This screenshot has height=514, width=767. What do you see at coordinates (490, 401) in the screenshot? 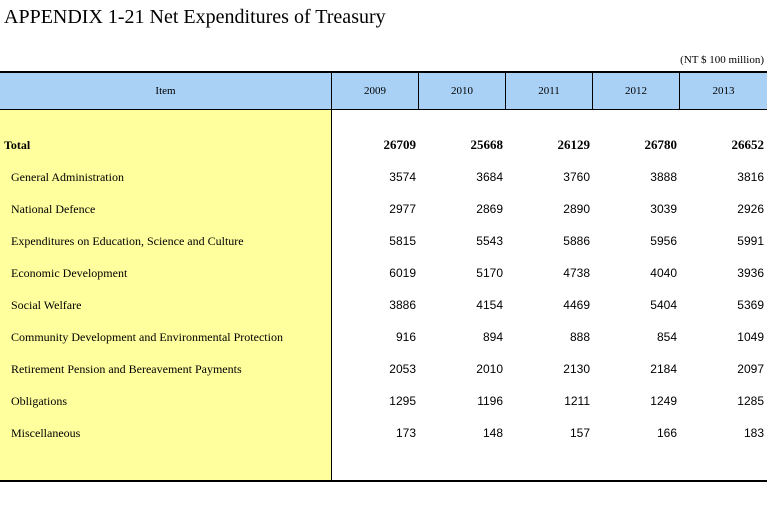
I see `value-2010: 1196` at bounding box center [490, 401].